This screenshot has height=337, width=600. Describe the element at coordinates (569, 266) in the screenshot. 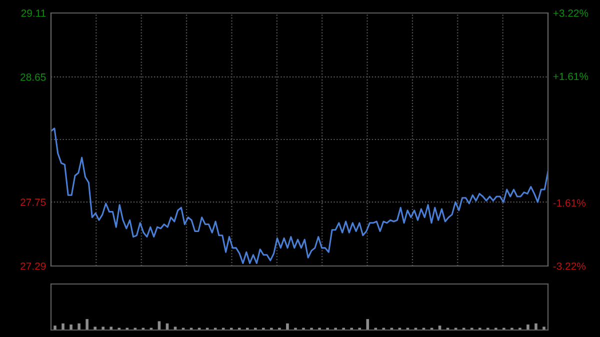

I see `y2-tick-label: -3.22%` at that location.